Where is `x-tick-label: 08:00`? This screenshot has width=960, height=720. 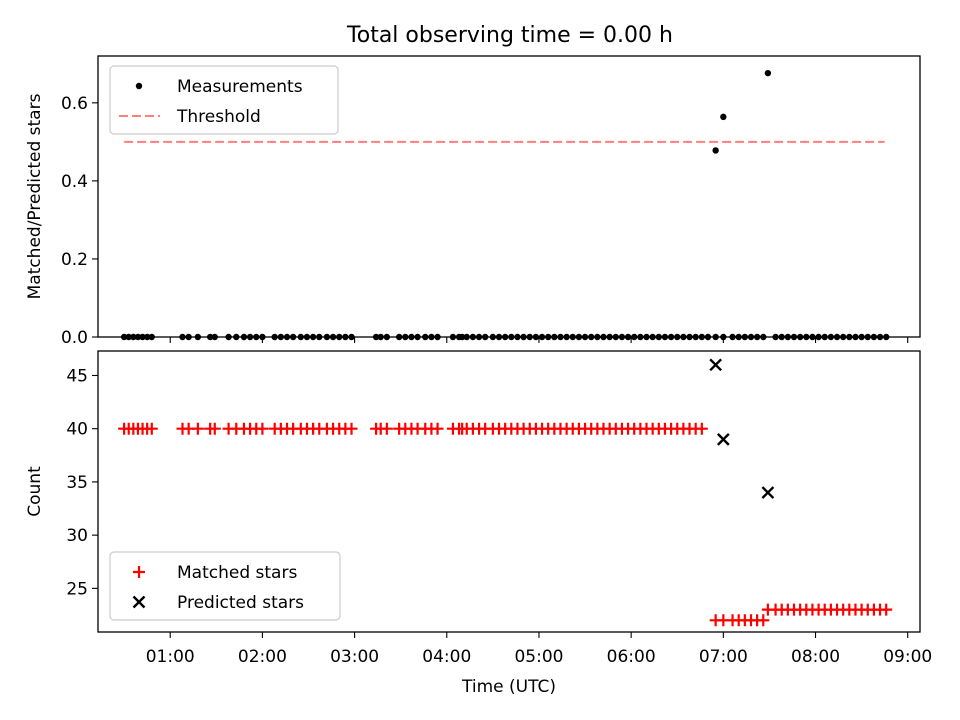
x-tick-label: 08:00 is located at coordinates (815, 657).